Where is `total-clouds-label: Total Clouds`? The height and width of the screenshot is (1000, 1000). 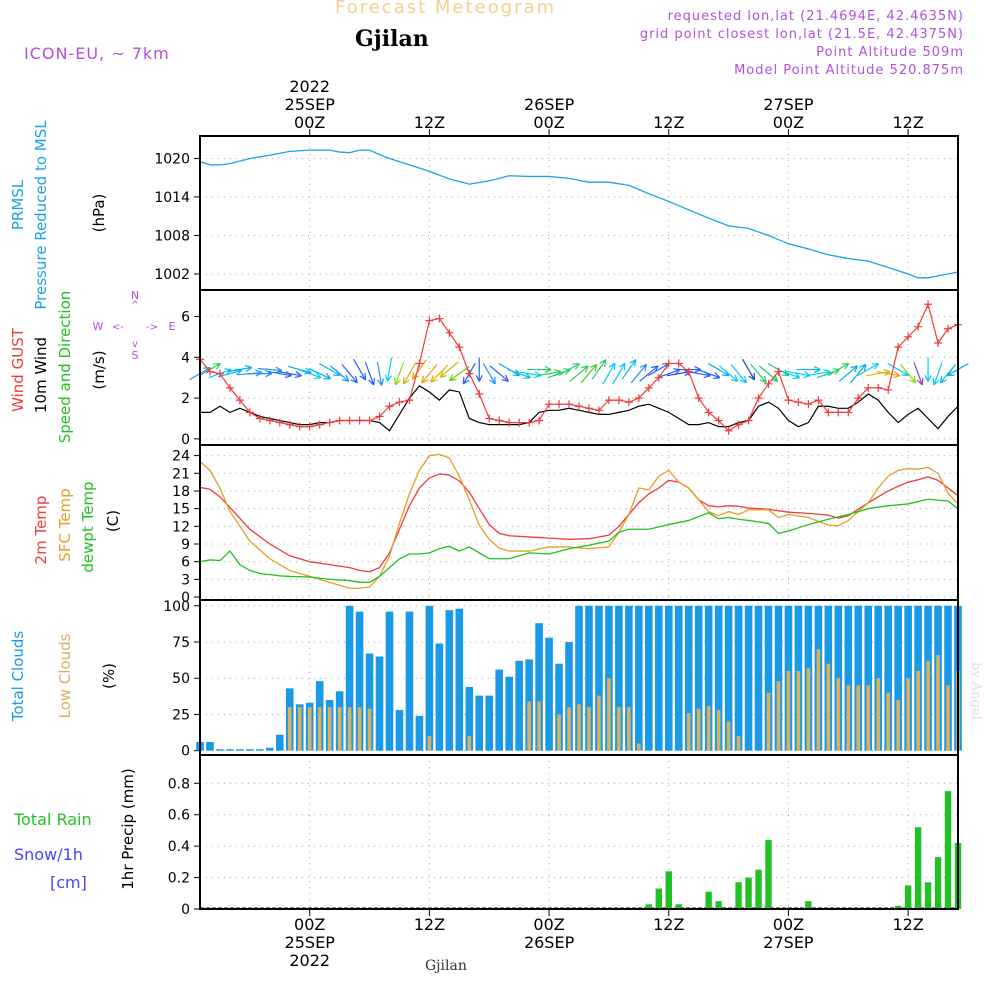
total-clouds-label: Total Clouds is located at coordinates (18, 677).